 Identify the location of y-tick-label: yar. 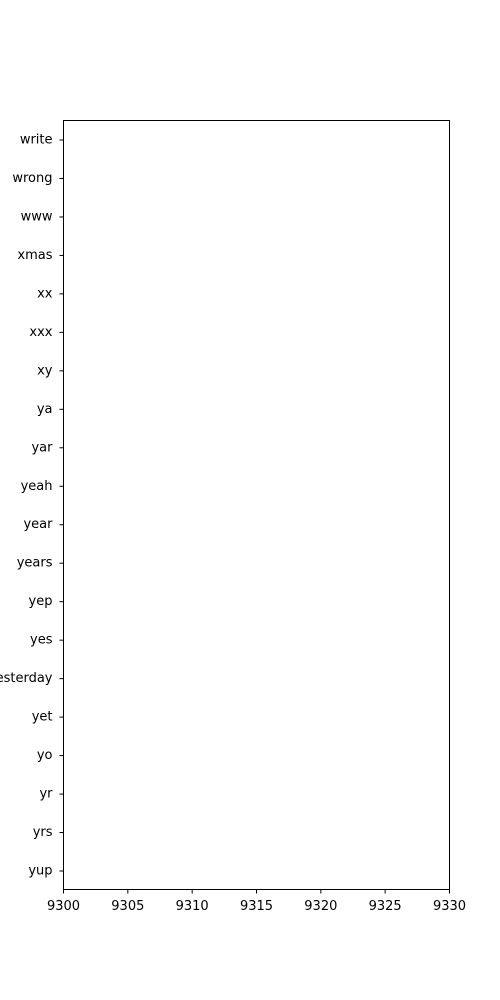
(42, 447).